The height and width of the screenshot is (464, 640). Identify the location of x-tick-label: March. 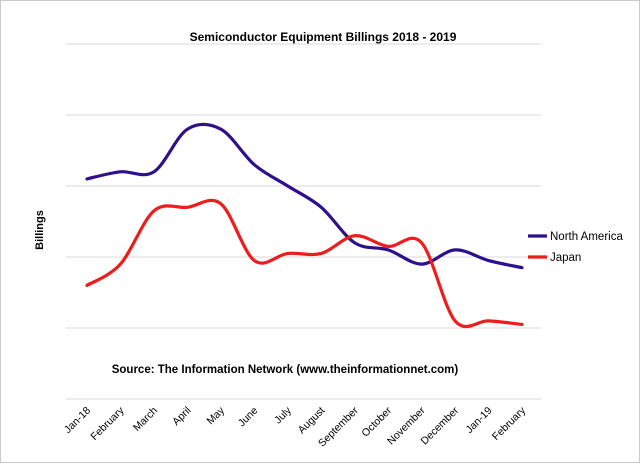
(145, 419).